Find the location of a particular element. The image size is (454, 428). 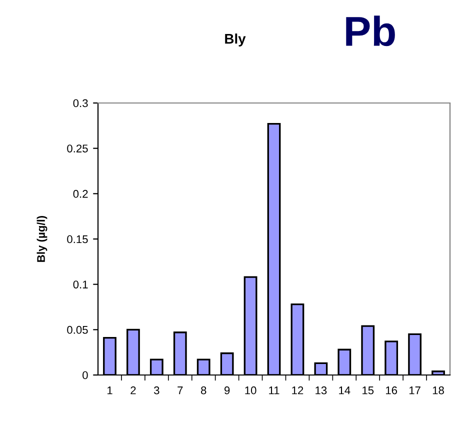

text: Pb is located at coordinates (370, 31).